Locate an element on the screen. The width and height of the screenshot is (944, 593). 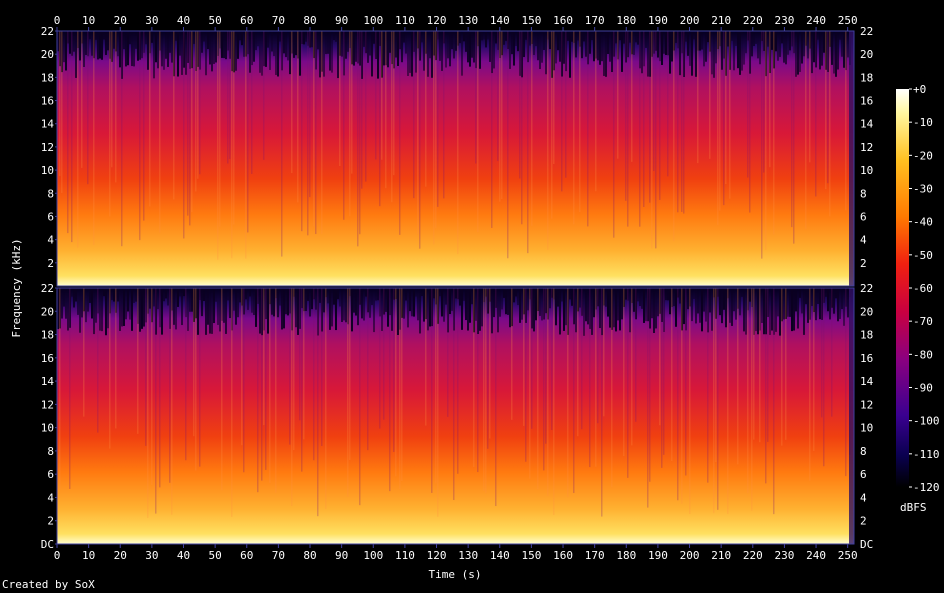
x-tick-label-top: 130 is located at coordinates (468, 20).